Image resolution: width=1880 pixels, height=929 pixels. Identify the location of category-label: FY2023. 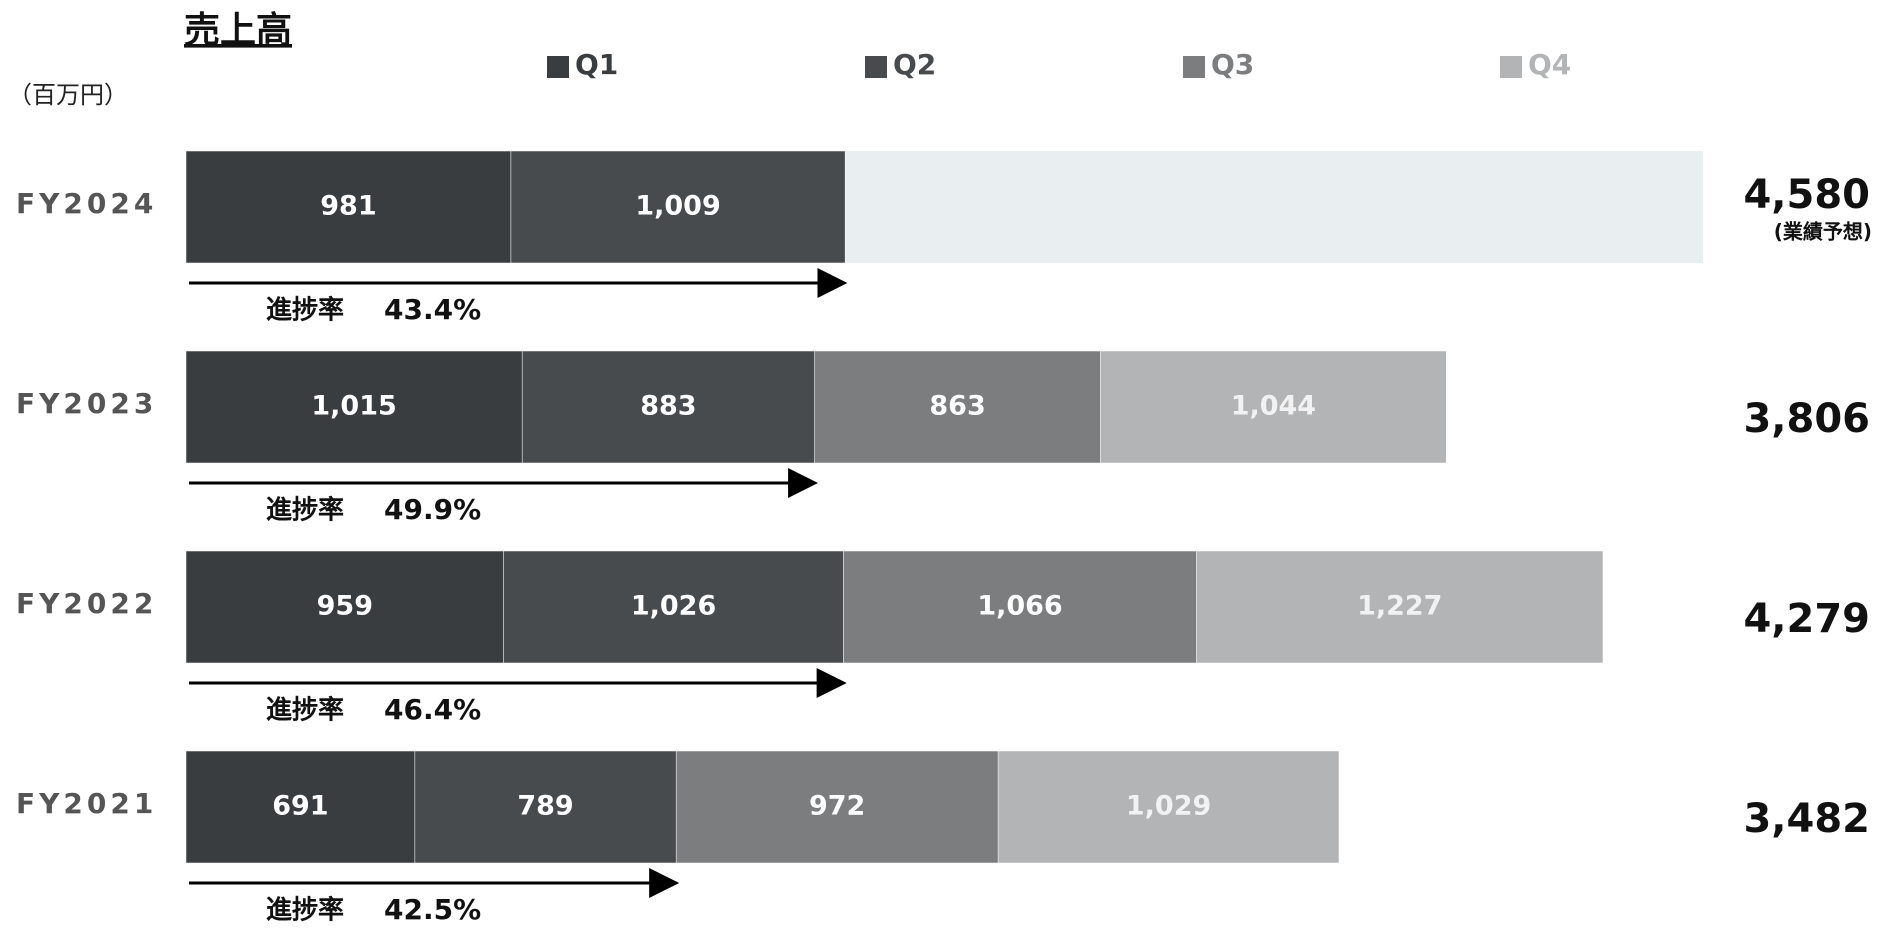
(86, 403).